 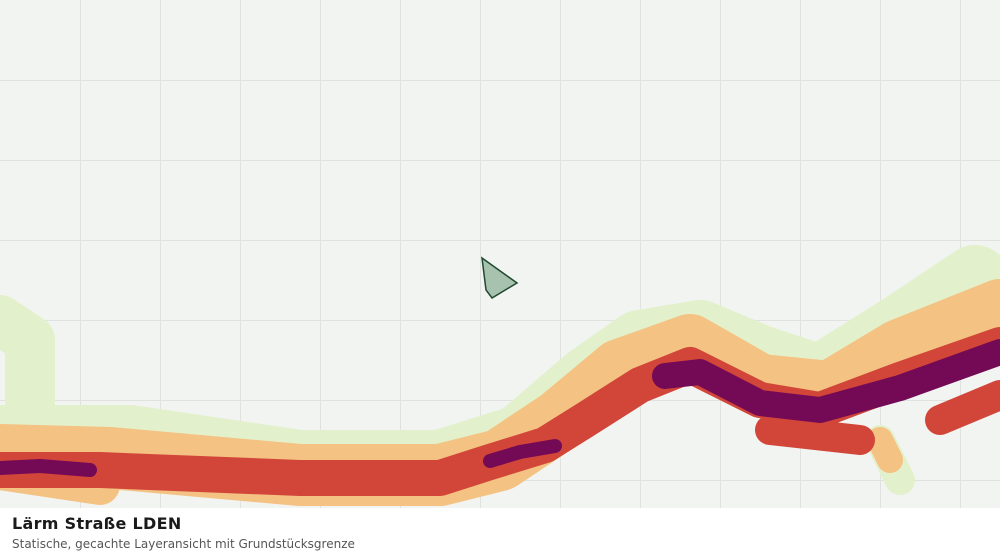 I want to click on noise-zone-high, so click(x=877, y=417).